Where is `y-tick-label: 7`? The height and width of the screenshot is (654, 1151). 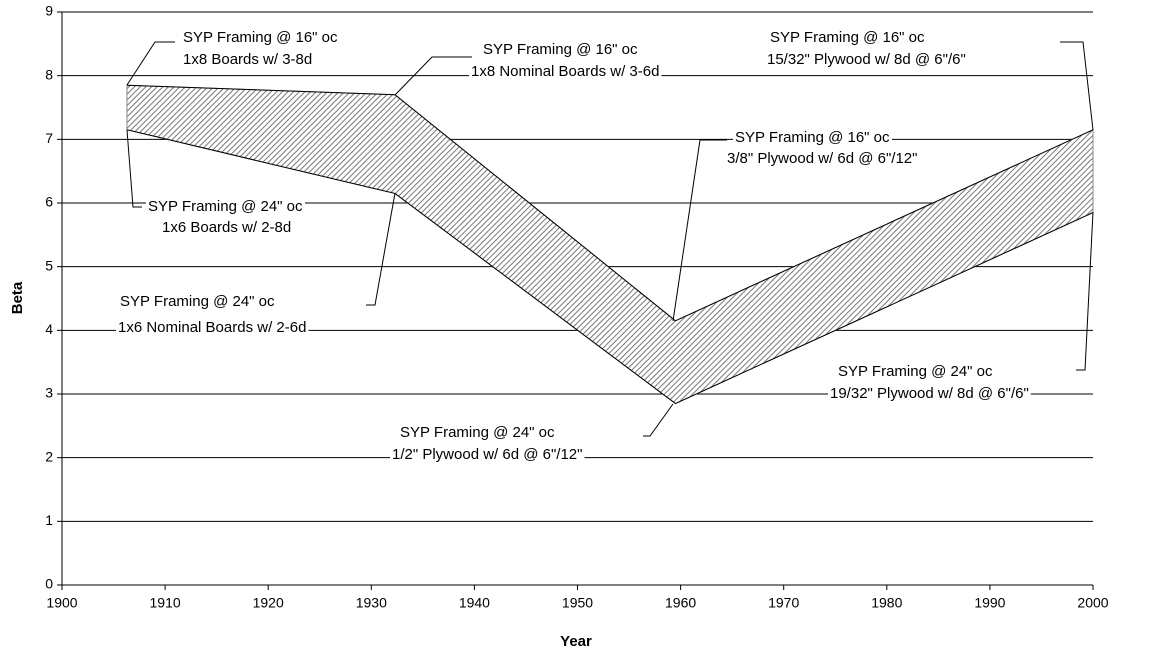 y-tick-label: 7 is located at coordinates (49, 138).